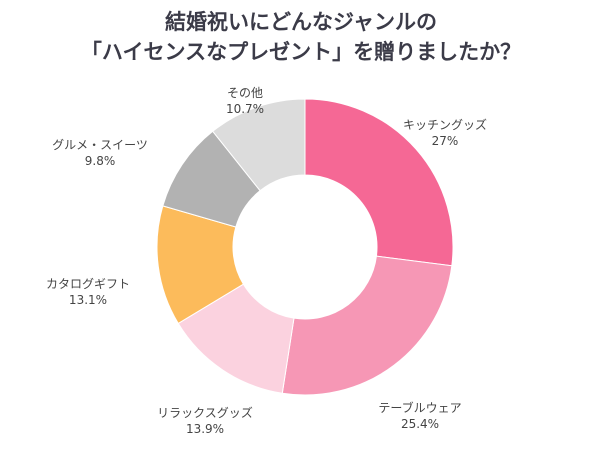  I want to click on slice-label-name: グルメ・スイーツ, so click(100, 145).